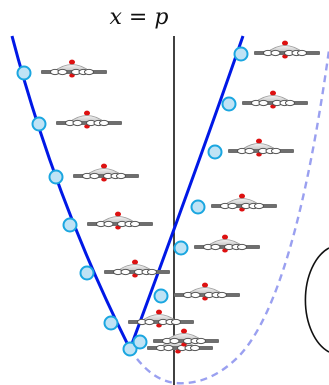 The height and width of the screenshot is (385, 329). I want to click on diagram-title: x = p, so click(139, 17).